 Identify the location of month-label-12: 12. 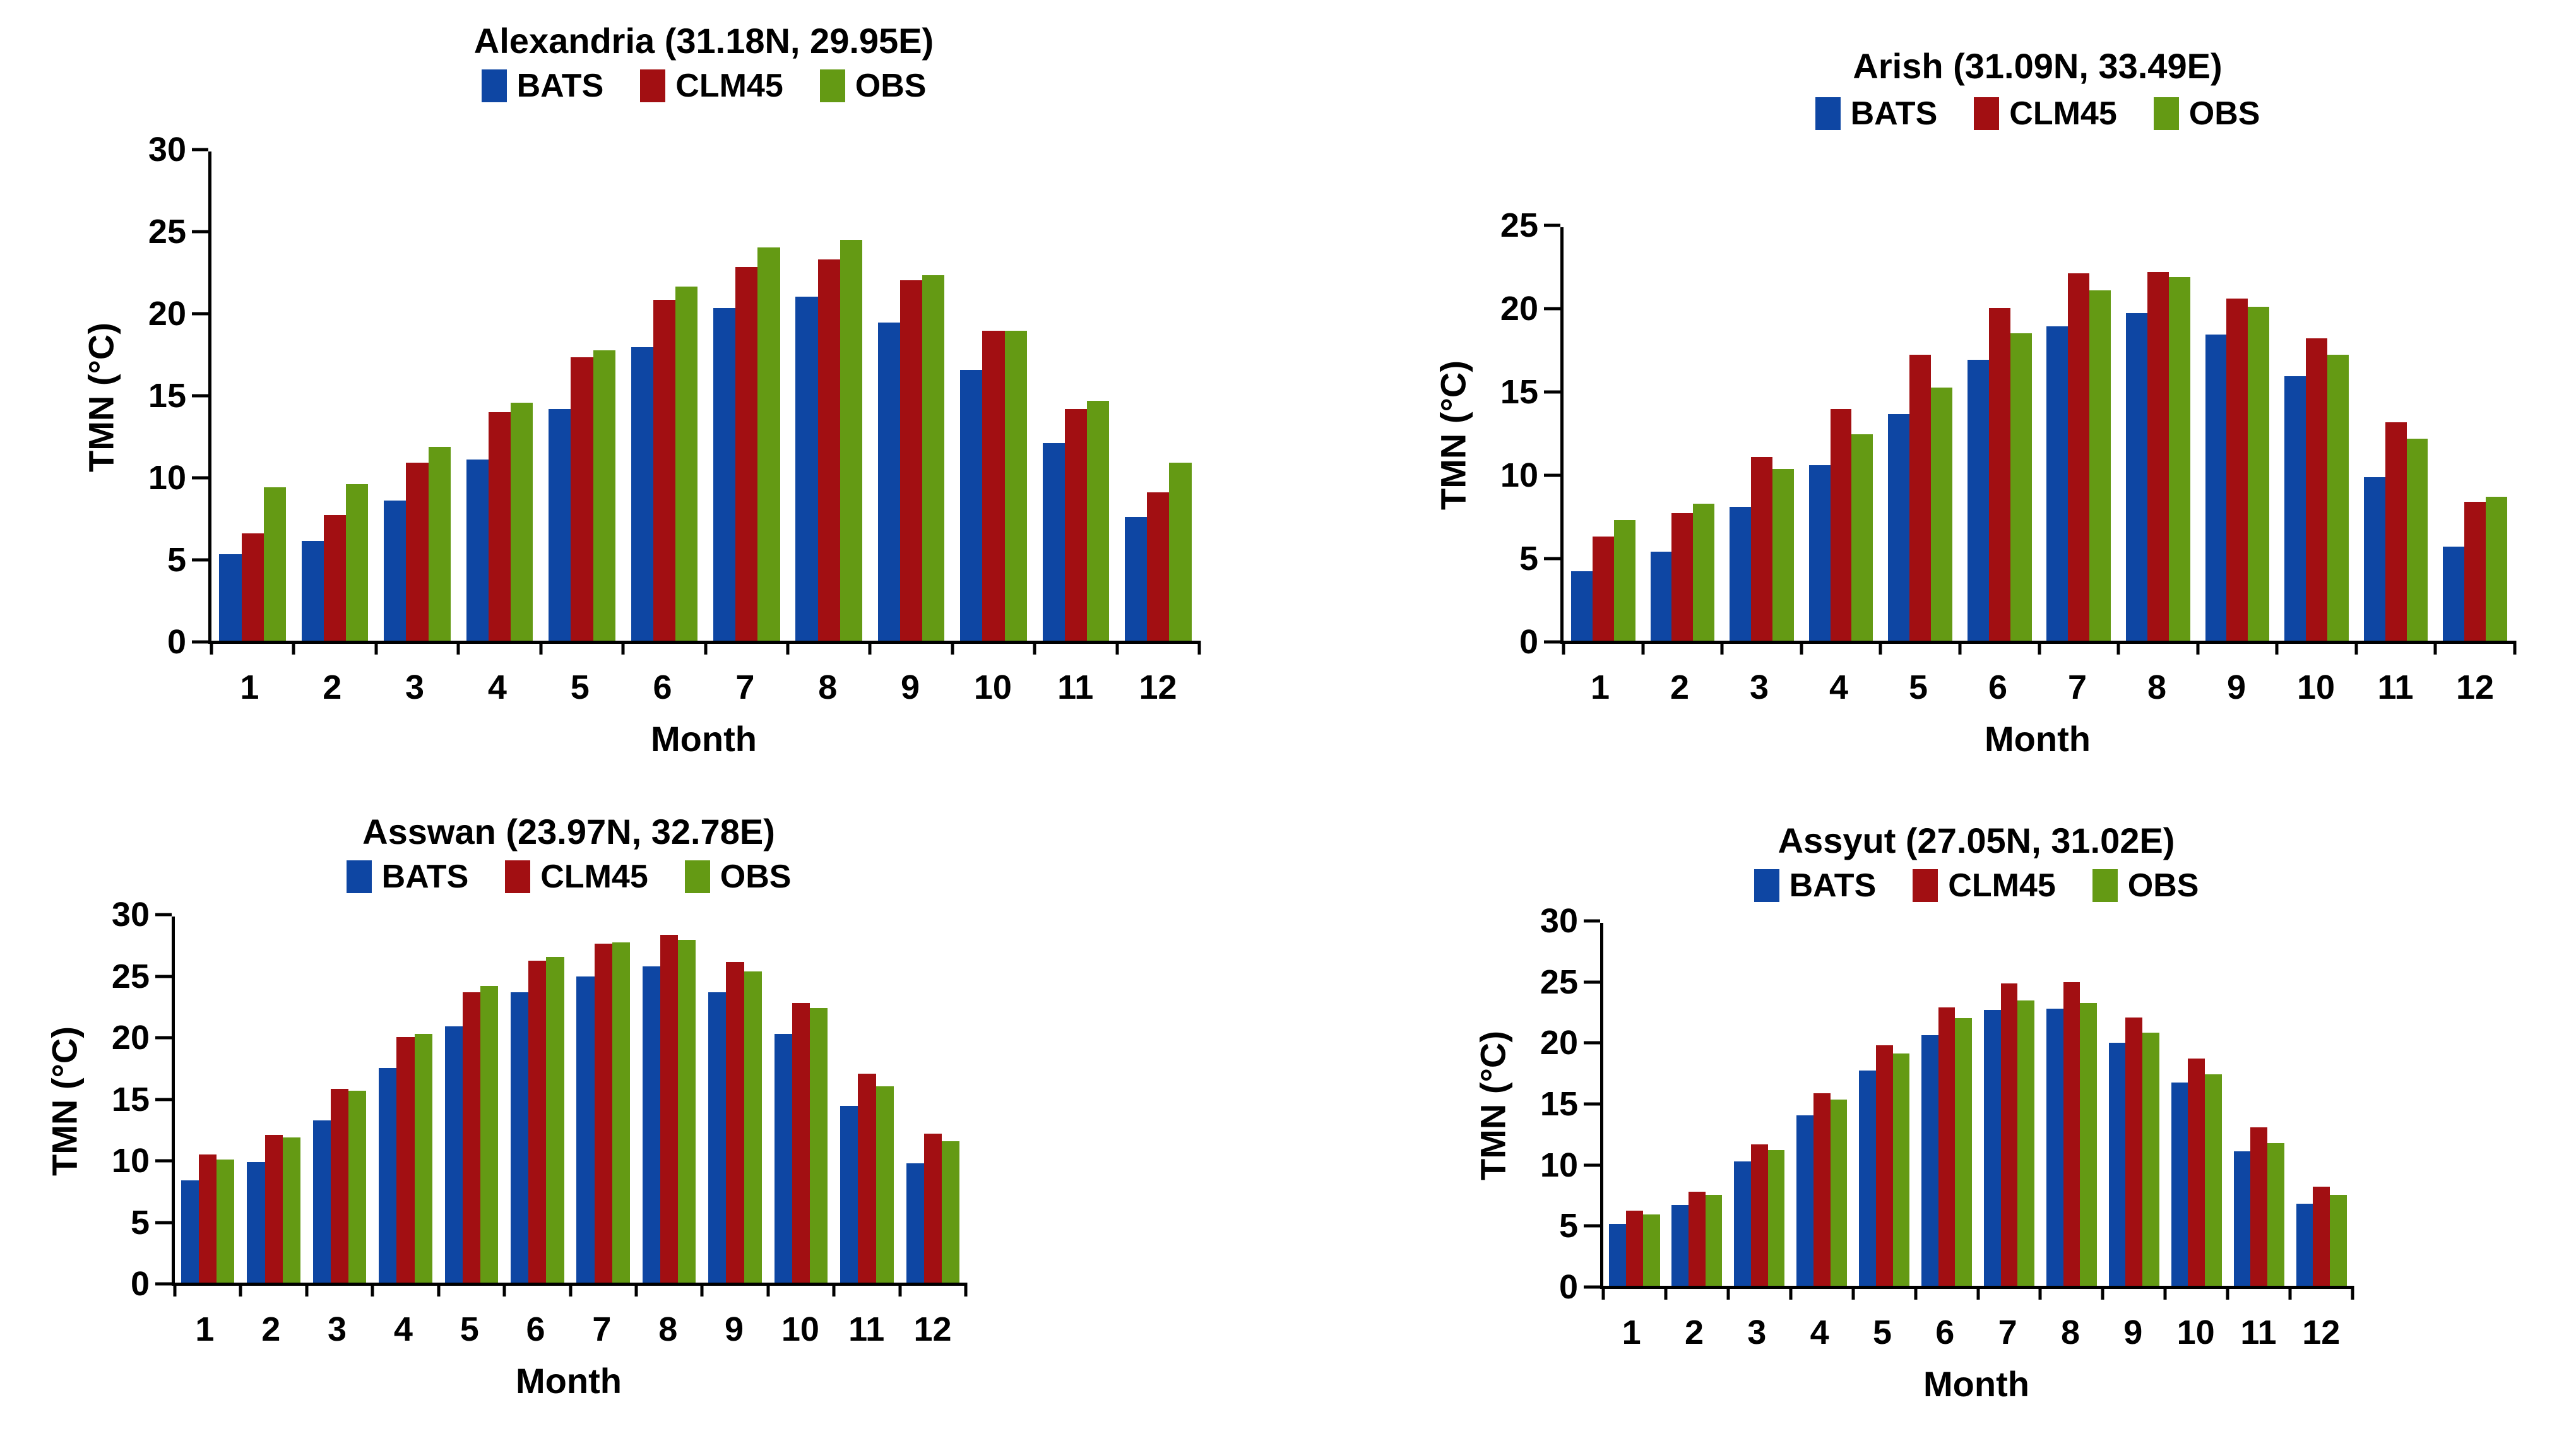
(1158, 687).